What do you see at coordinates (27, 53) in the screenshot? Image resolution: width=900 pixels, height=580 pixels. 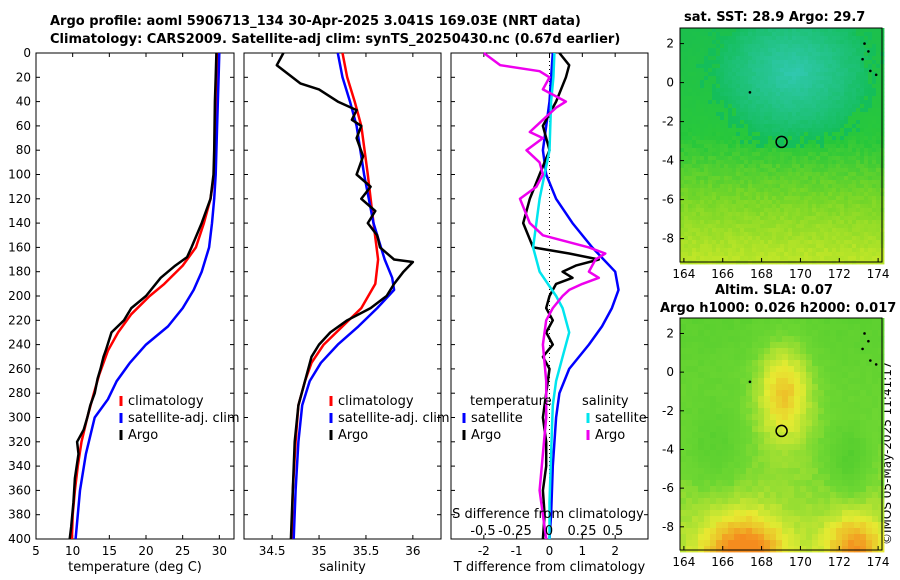 I see `y-tick-label: 0` at bounding box center [27, 53].